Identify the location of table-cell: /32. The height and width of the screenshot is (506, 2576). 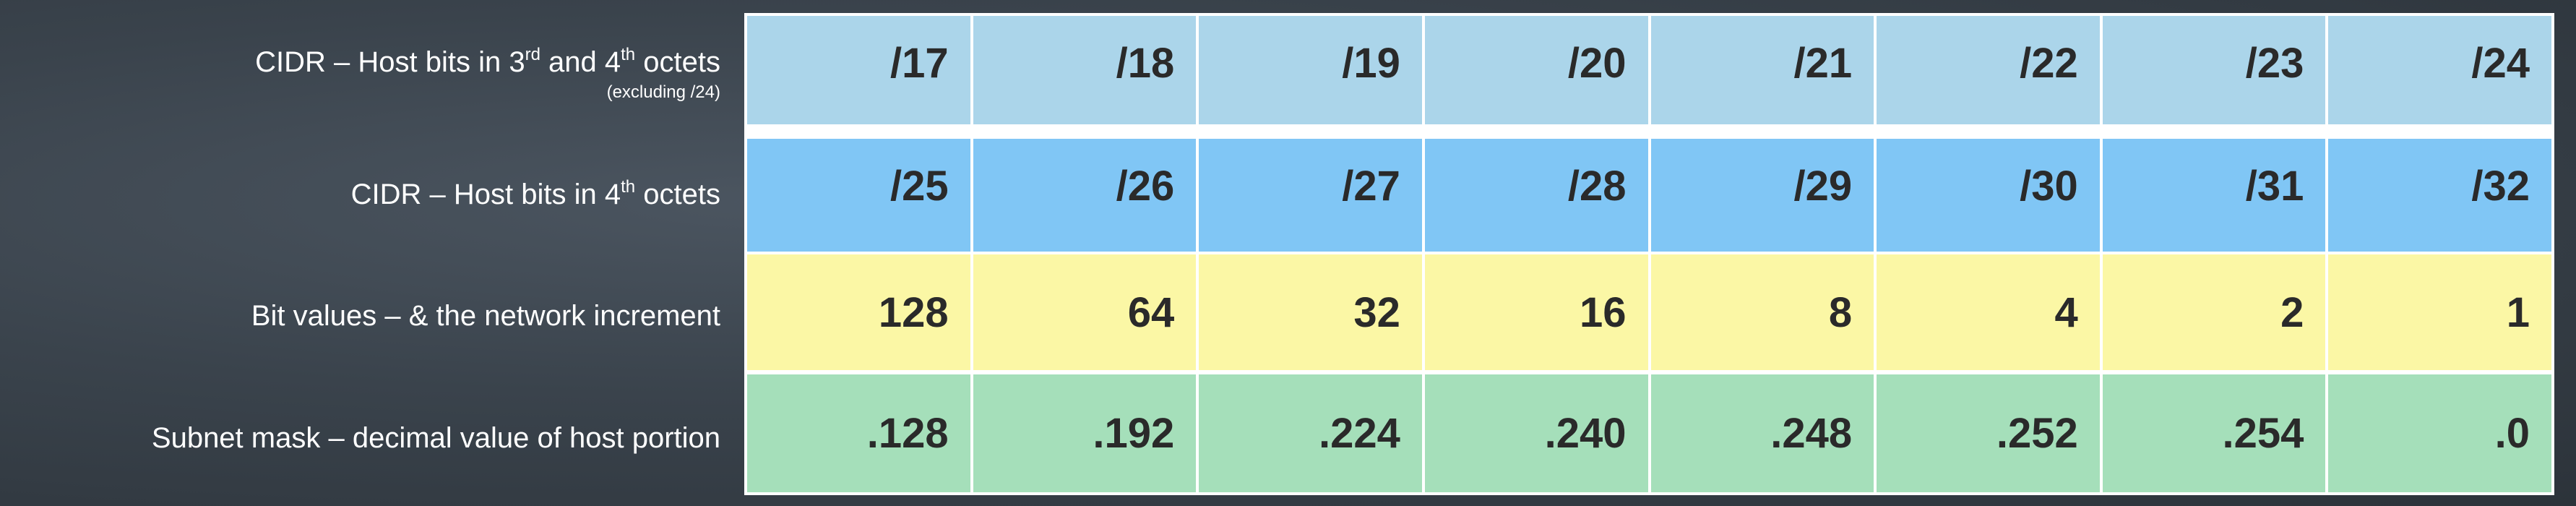
(2439, 195).